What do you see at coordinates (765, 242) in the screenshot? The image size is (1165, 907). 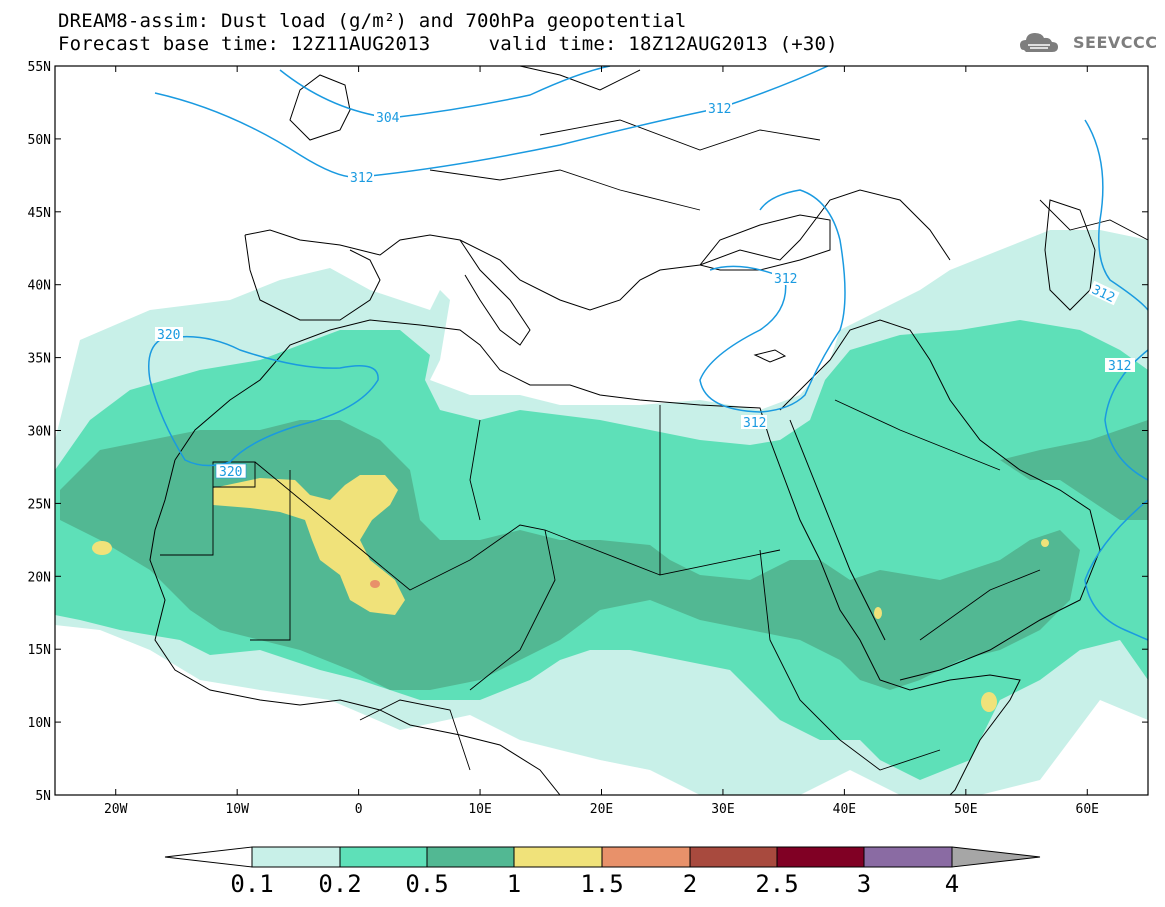 I see `black-sea-coast` at bounding box center [765, 242].